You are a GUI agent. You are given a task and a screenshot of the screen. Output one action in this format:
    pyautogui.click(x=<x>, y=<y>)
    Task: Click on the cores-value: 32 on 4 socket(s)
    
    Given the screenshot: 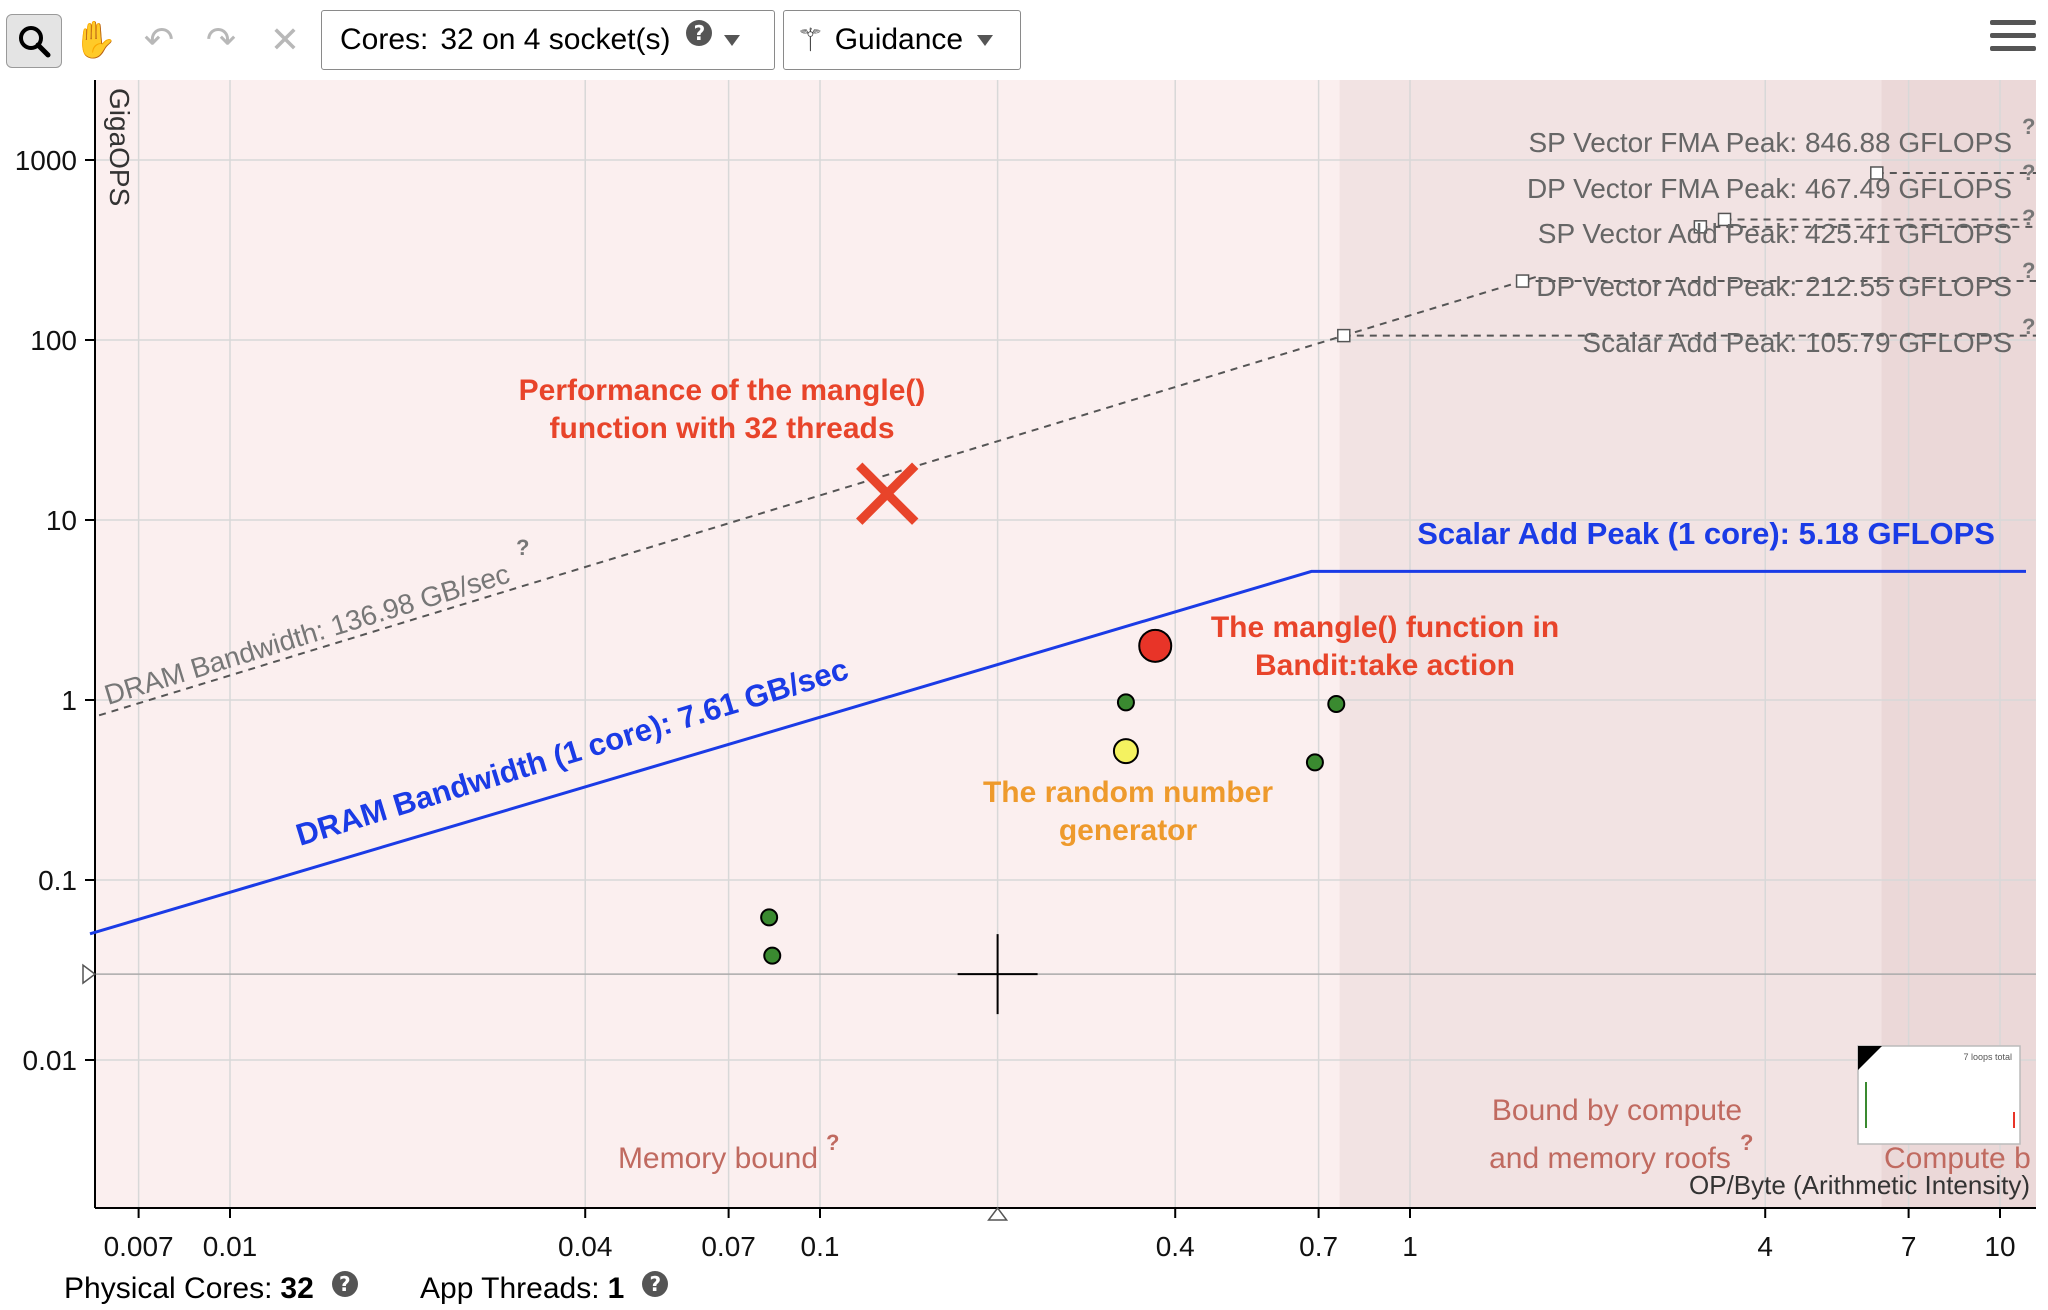 What is the action you would take?
    pyautogui.click(x=555, y=39)
    